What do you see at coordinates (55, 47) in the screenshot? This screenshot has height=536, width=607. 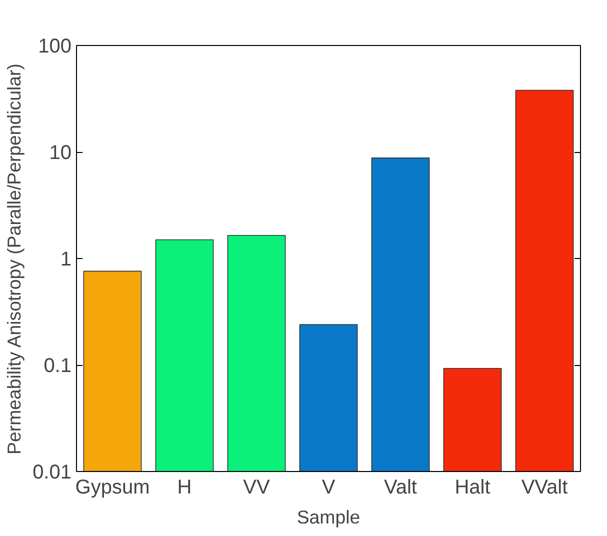 I see `y-tick-label: 100` at bounding box center [55, 47].